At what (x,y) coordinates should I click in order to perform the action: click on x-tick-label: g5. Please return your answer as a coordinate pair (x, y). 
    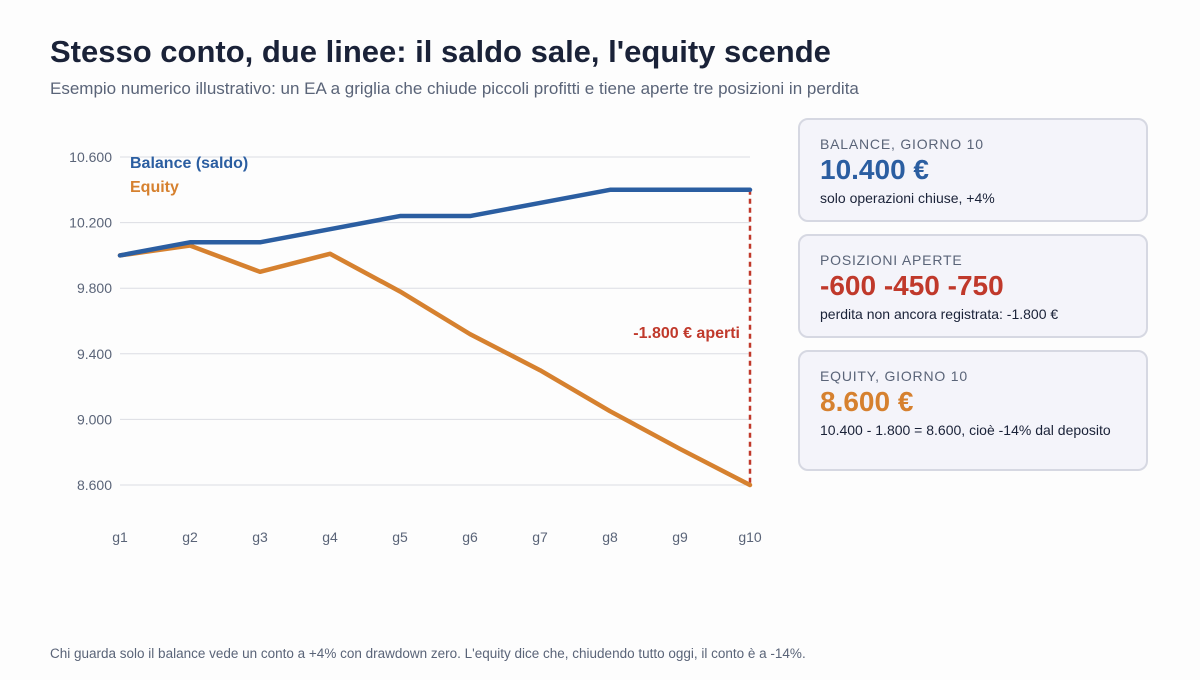
    Looking at the image, I should click on (400, 537).